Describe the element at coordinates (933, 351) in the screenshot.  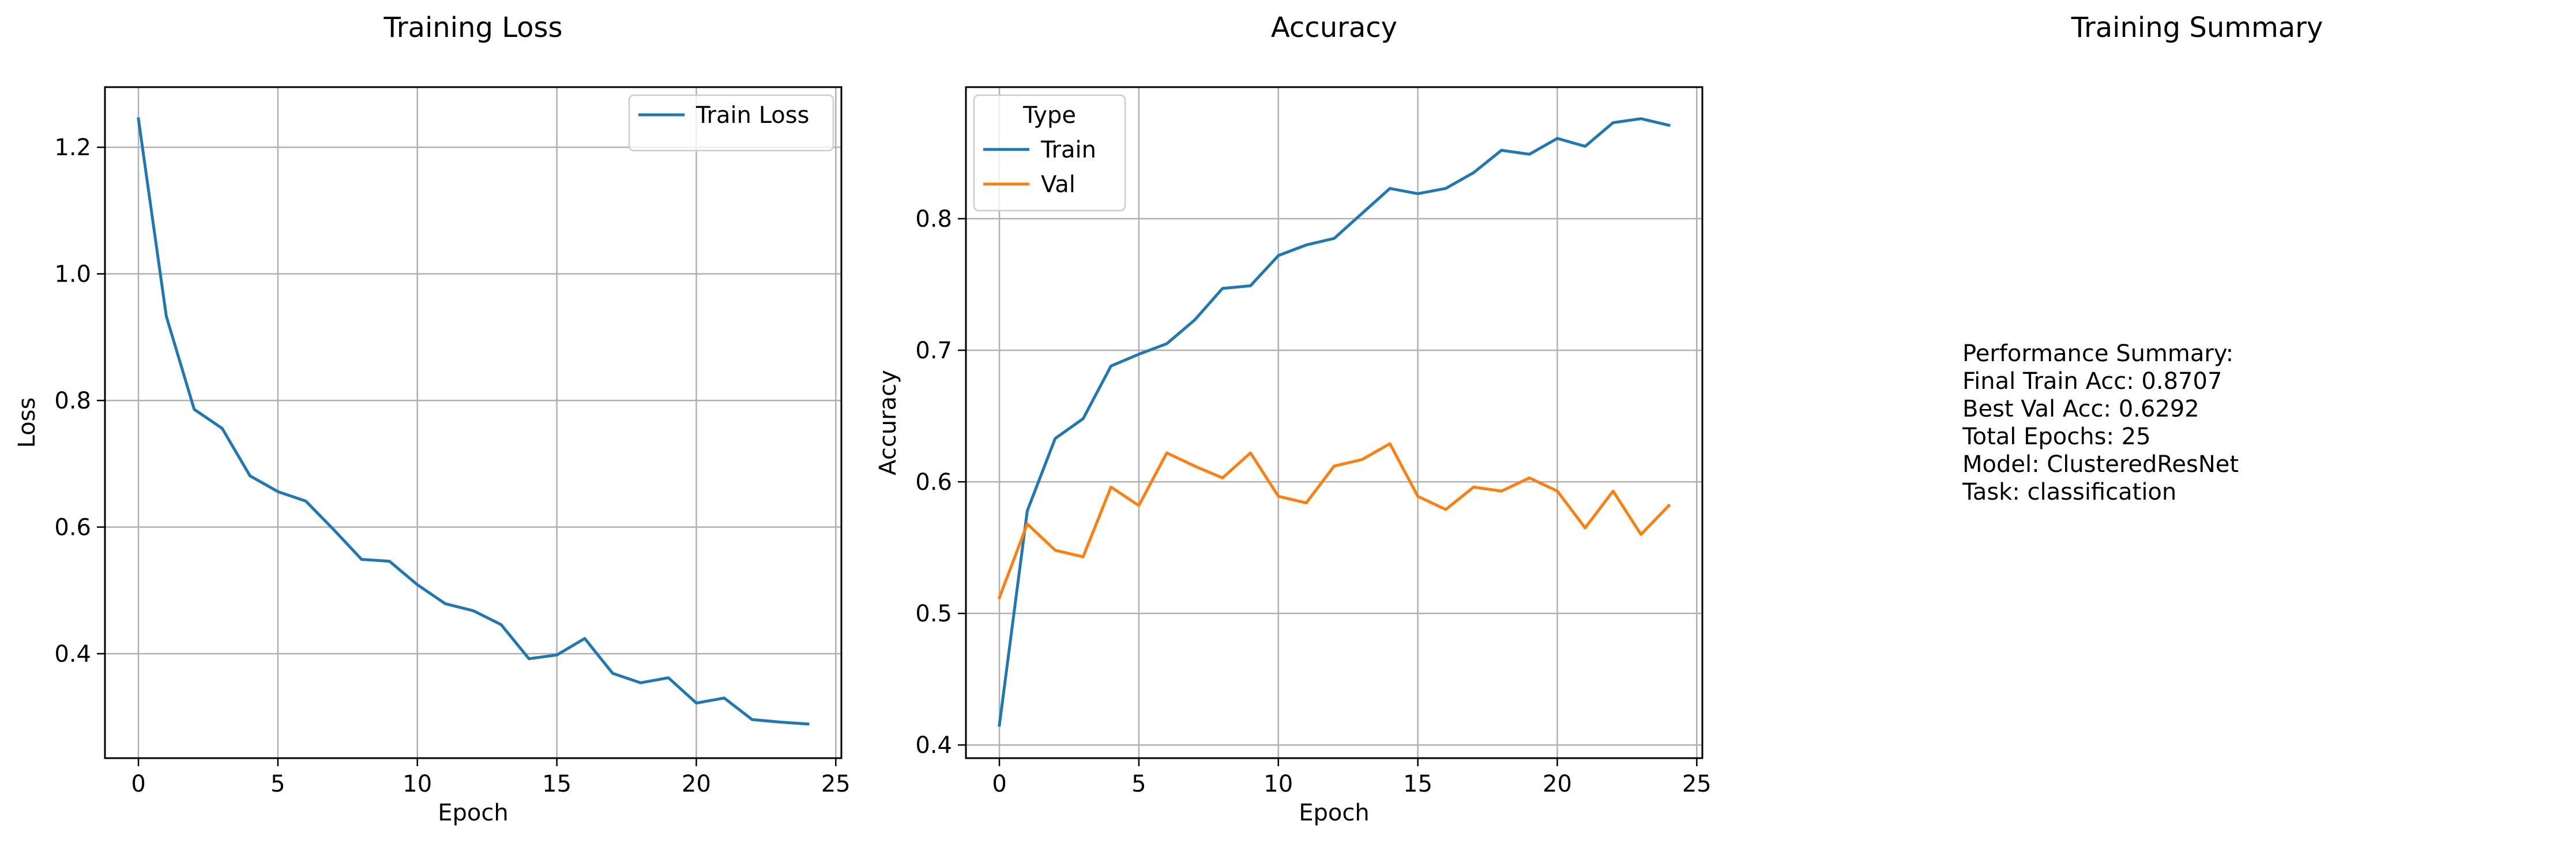
I see `accuracy-y-tick-label: 0.7` at that location.